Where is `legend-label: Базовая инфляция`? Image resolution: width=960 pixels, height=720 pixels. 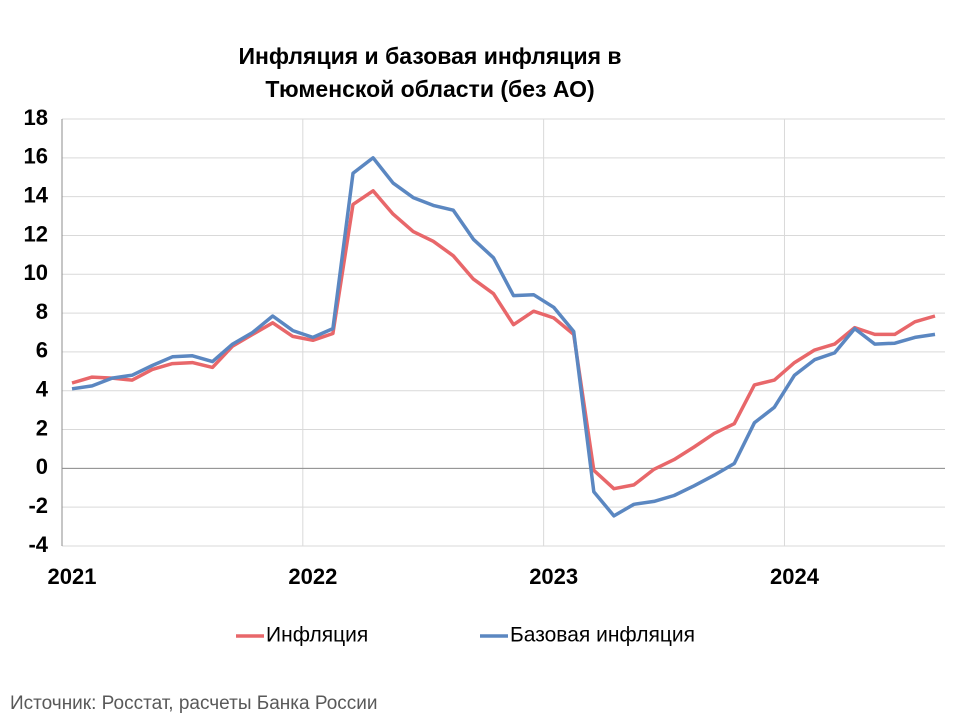 legend-label: Базовая инфляция is located at coordinates (602, 635).